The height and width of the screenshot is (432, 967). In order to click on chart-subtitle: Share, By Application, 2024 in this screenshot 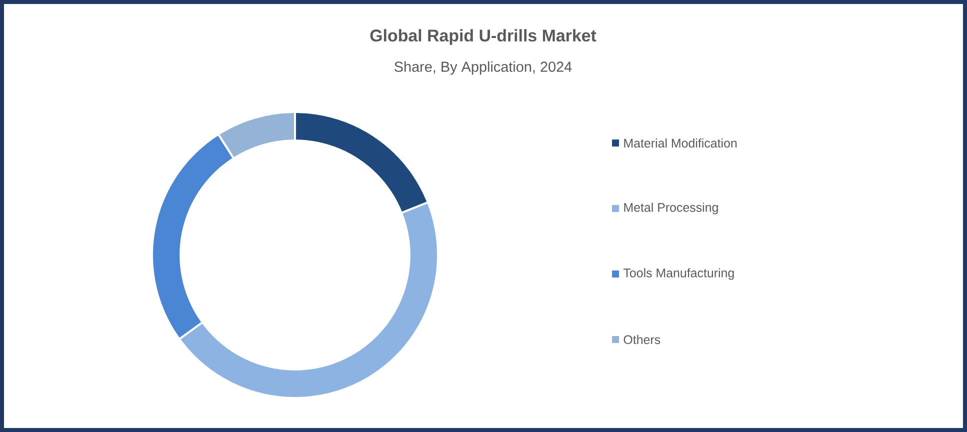, I will do `click(483, 68)`.